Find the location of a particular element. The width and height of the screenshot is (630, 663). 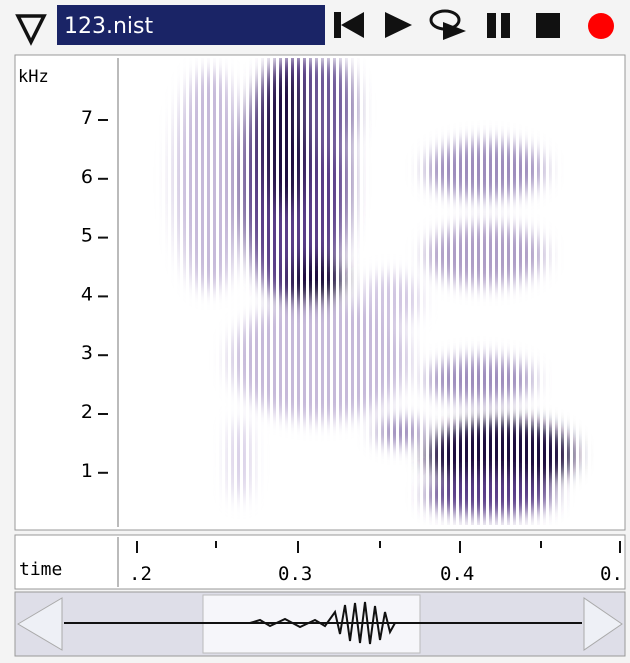

stop-button is located at coordinates (548, 25).